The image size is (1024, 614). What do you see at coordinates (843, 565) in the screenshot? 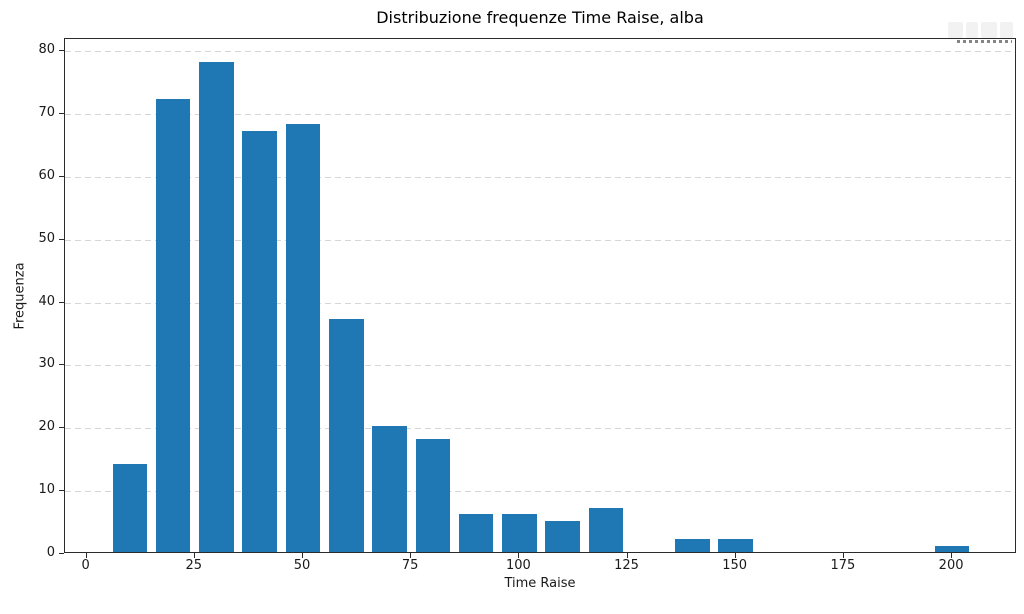
I see `x-tick-label: 175` at bounding box center [843, 565].